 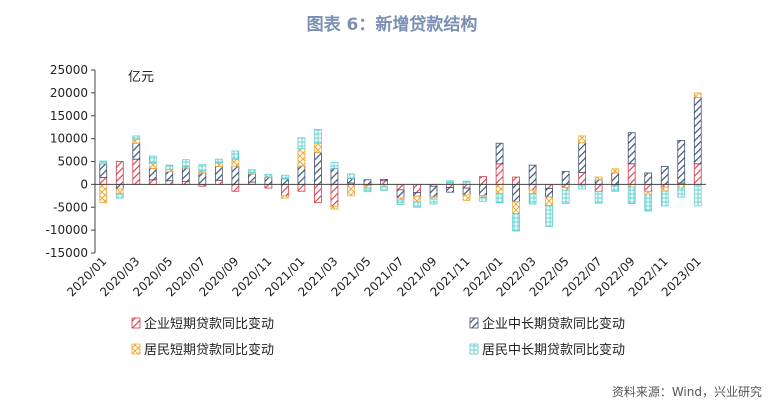 What do you see at coordinates (136, 349) in the screenshot?
I see `legend-swatch-res-short` at bounding box center [136, 349].